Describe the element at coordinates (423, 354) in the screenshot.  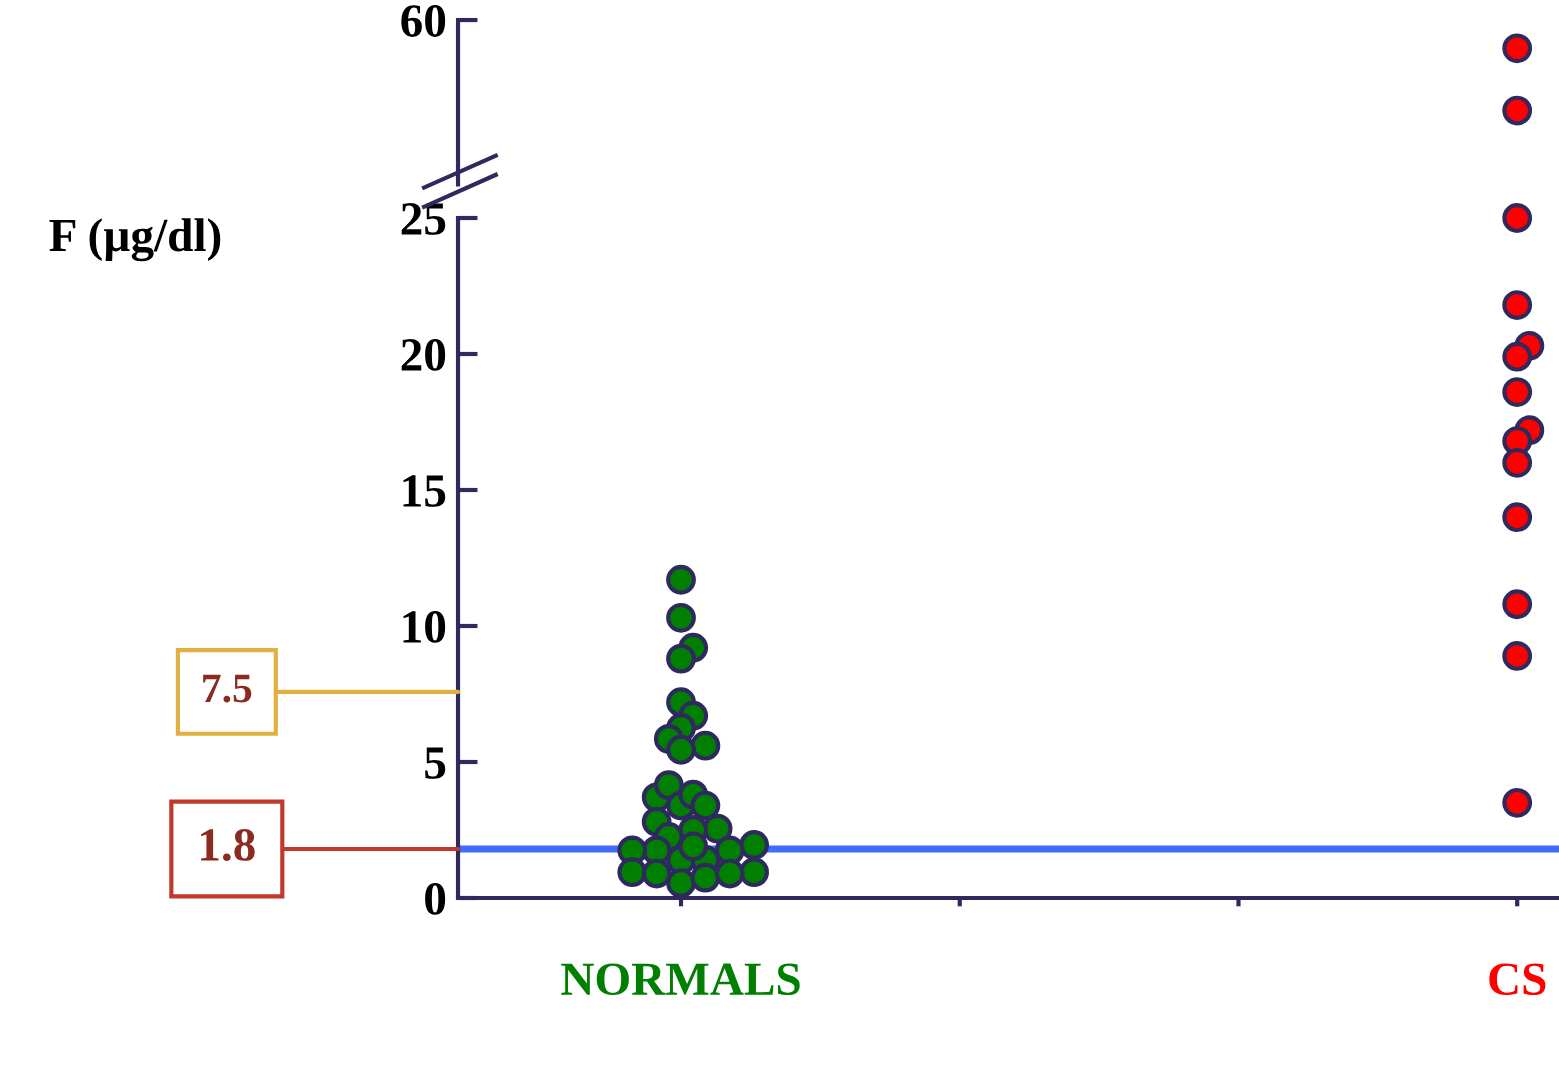
I see `y-tick-label: 20` at that location.